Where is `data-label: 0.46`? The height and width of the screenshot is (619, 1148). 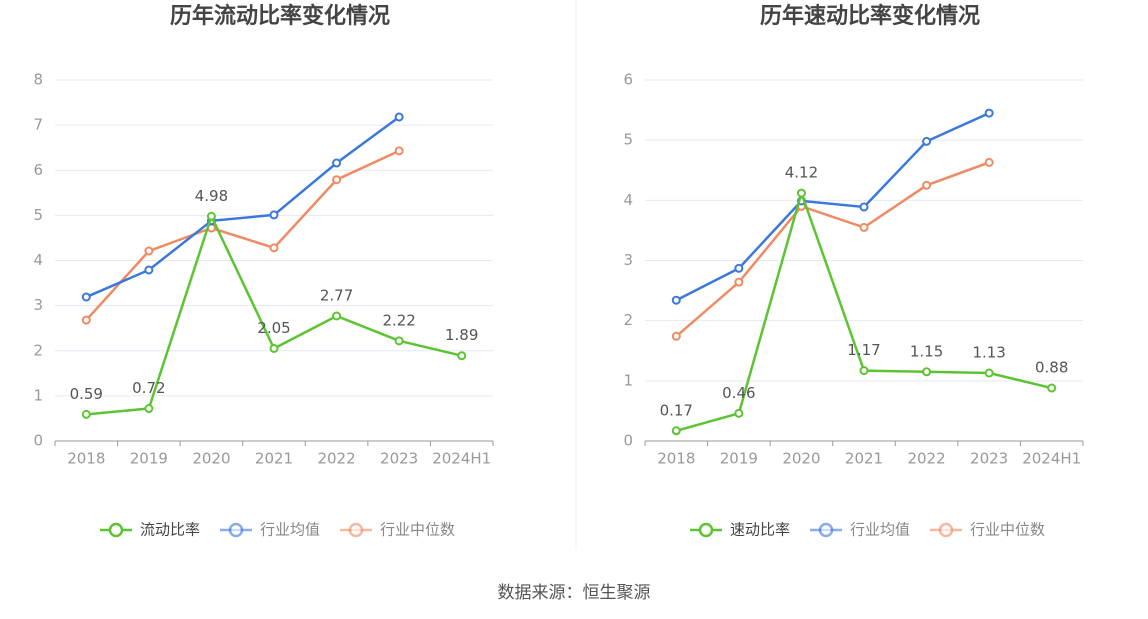
data-label: 0.46 is located at coordinates (738, 393).